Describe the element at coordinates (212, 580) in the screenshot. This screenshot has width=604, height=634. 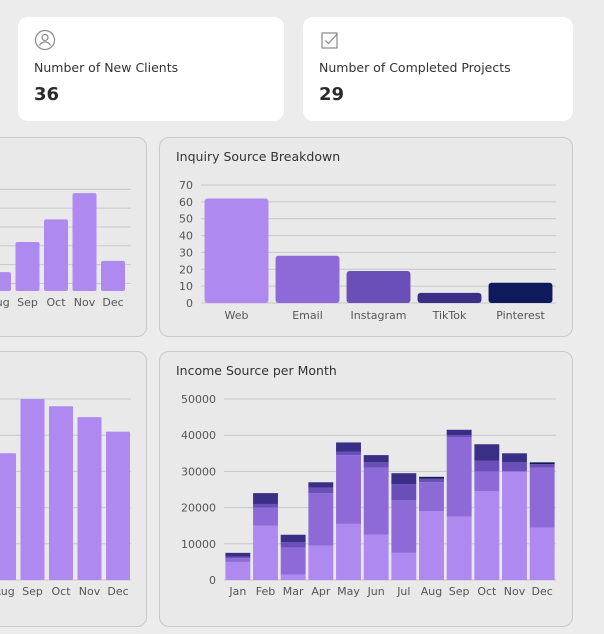
I see `y-tick-label: 0` at that location.